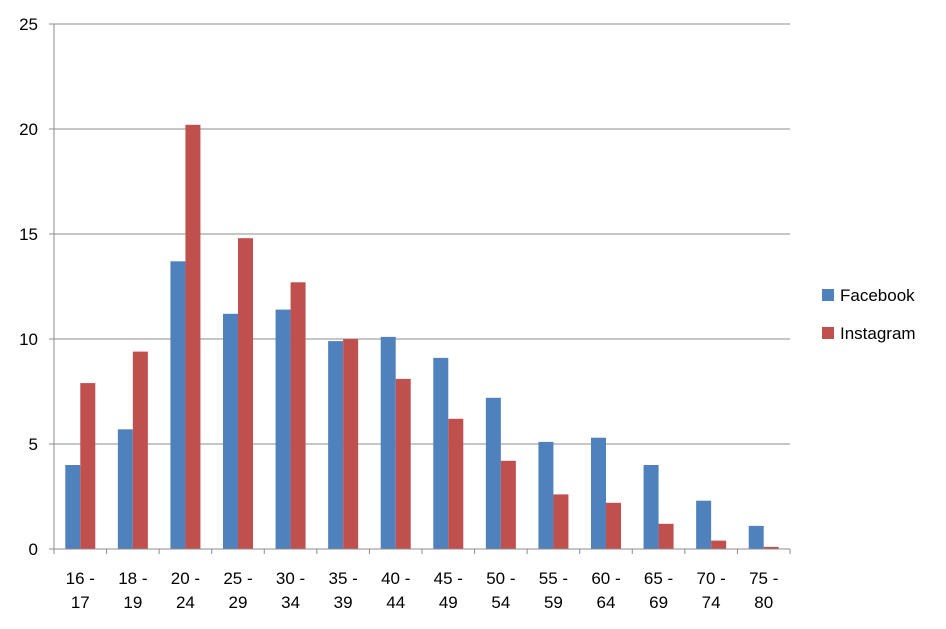  What do you see at coordinates (395, 590) in the screenshot?
I see `x-tick-label: 40 -44` at bounding box center [395, 590].